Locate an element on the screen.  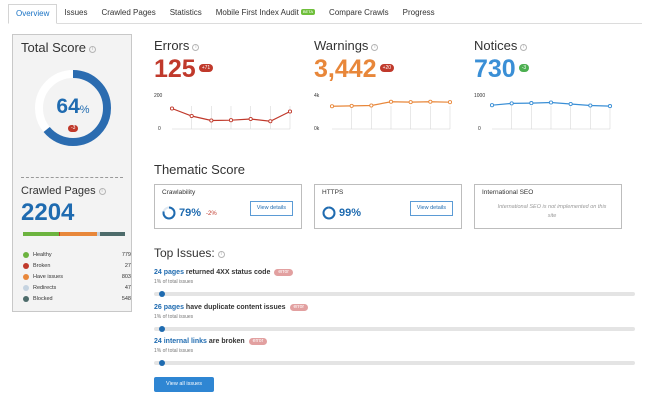
tab-crawled-pages: Crawled Pages is located at coordinates (128, 14).